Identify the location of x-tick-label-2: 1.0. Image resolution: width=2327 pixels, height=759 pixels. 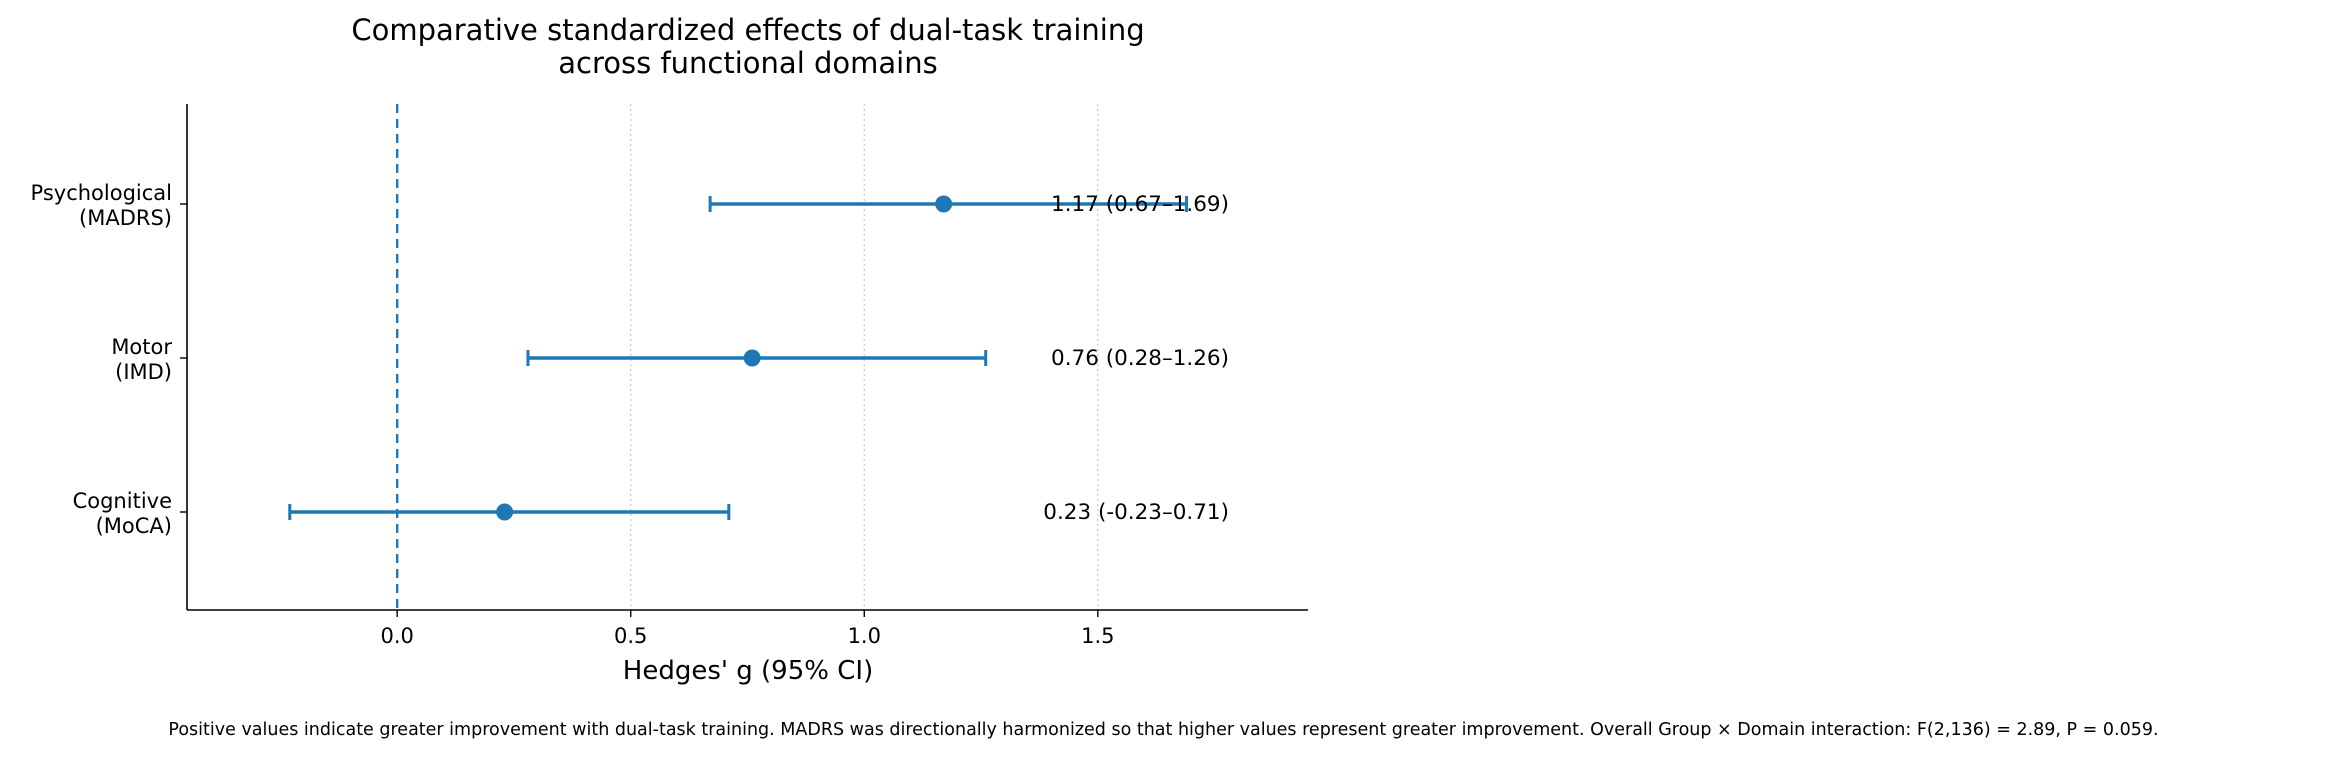
(864, 636).